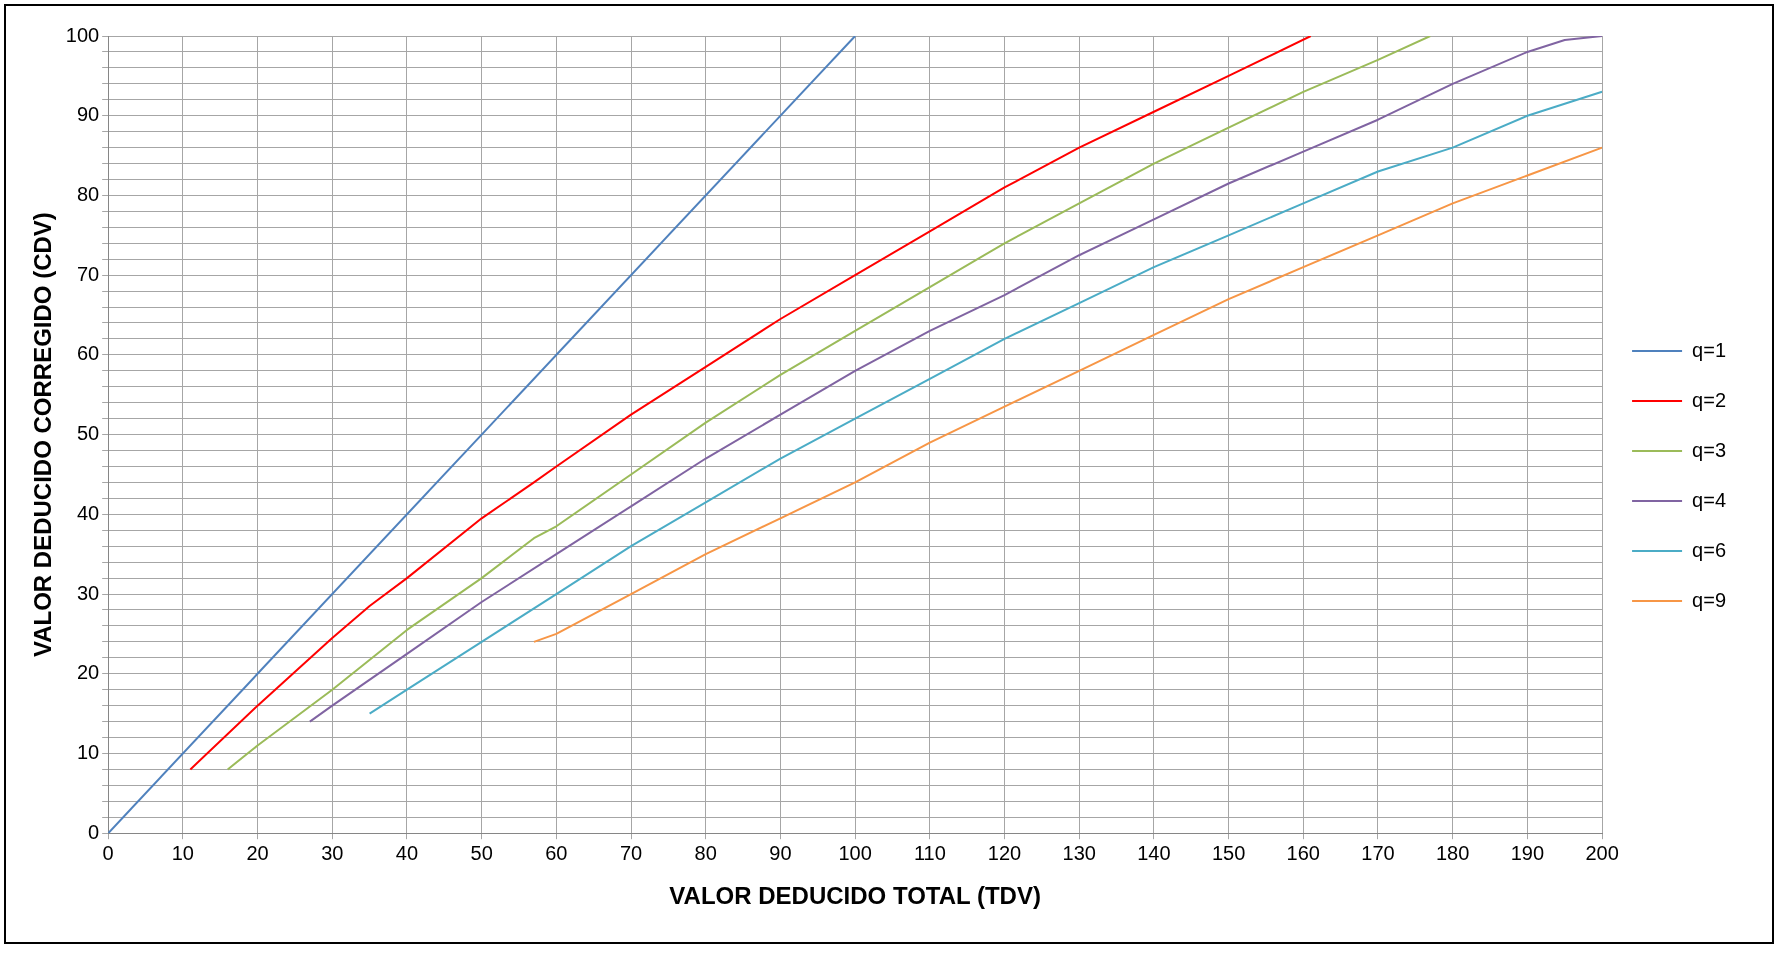 This screenshot has height=954, width=1784. Describe the element at coordinates (182, 852) in the screenshot. I see `x-tick-label: 10` at that location.